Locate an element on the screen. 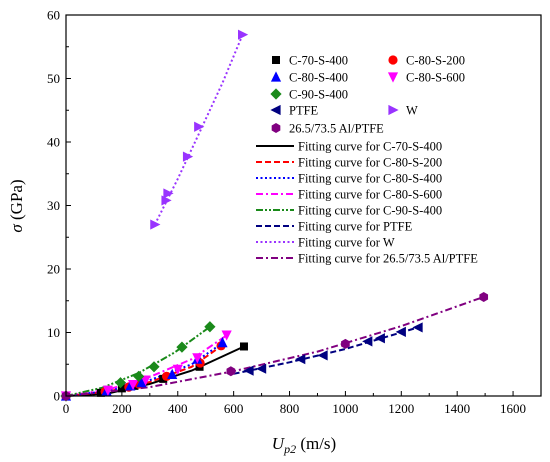  legend-label: C-80-S-400 is located at coordinates (318, 78).